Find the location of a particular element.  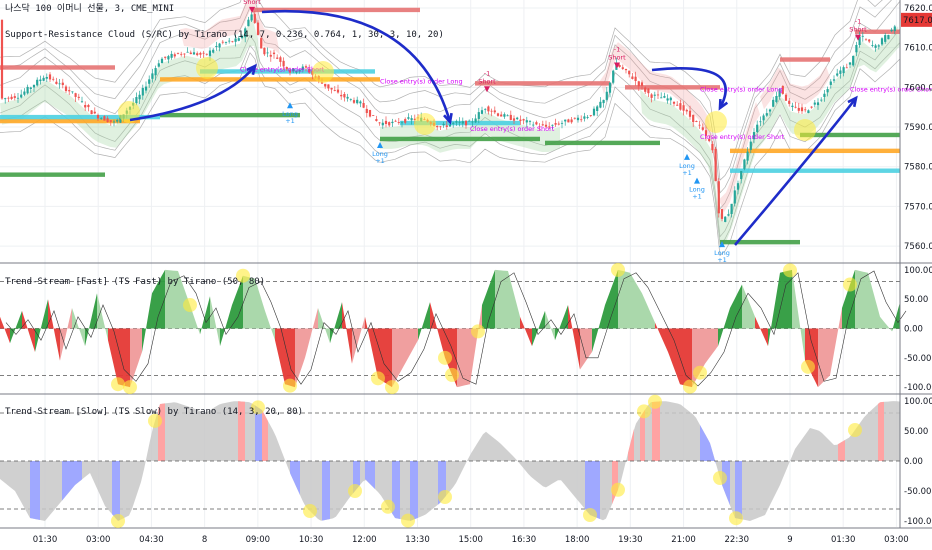

current-price-badge is located at coordinates (916, 19).